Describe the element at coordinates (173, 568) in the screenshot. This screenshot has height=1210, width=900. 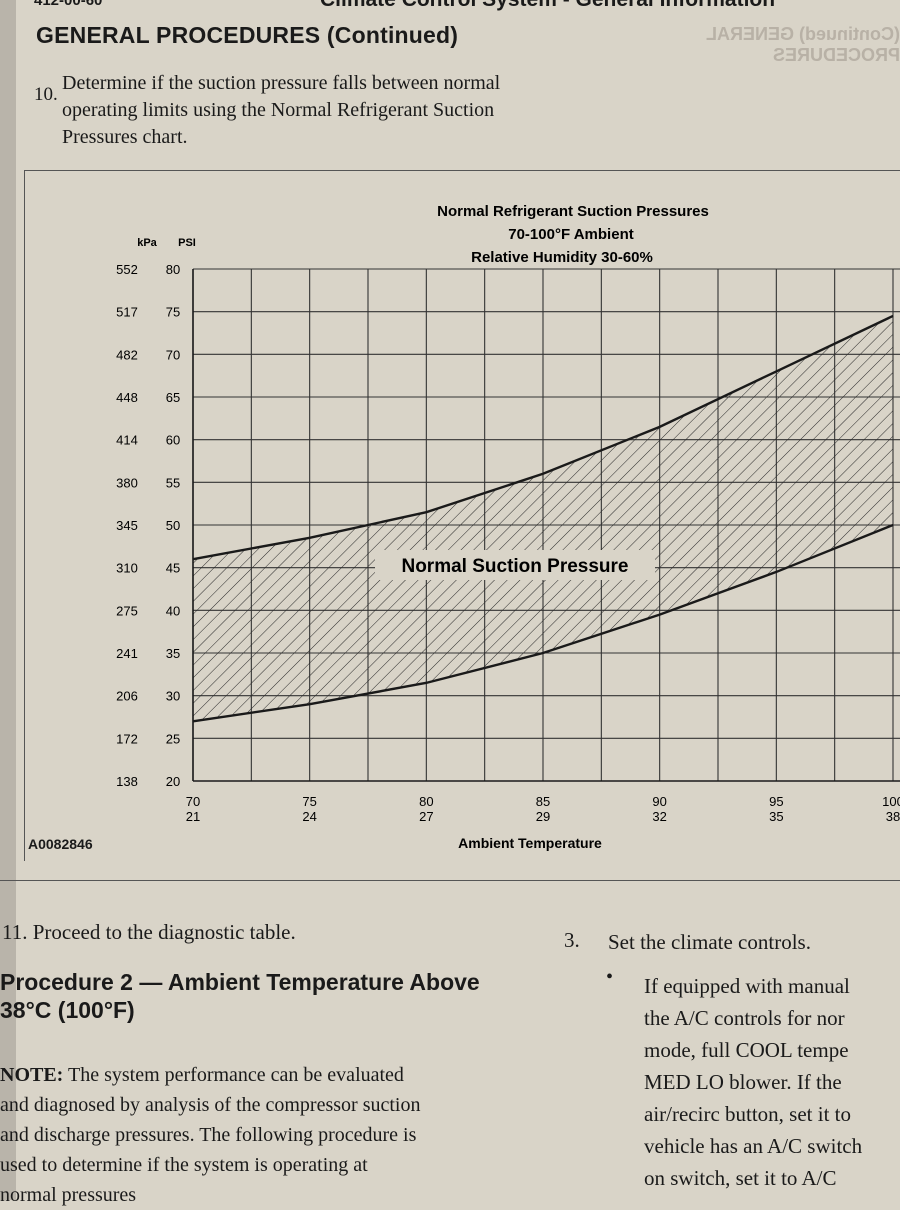
I see `y-tick-label-psi: 45` at that location.